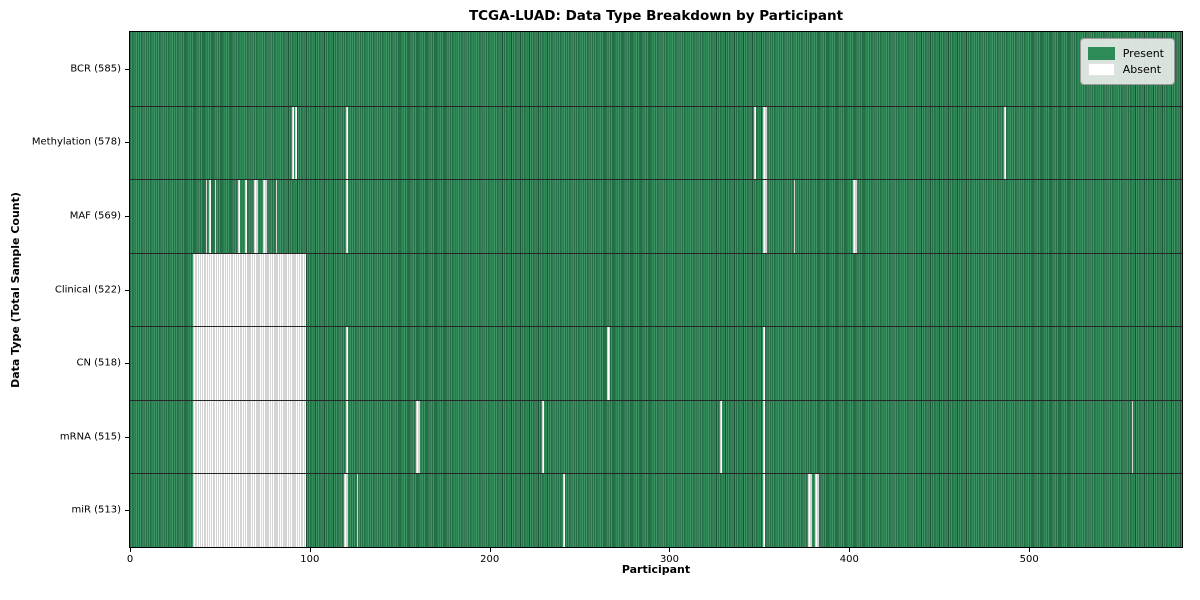  Describe the element at coordinates (96, 510) in the screenshot. I see `y-tick-label-mir: miR (513)` at that location.